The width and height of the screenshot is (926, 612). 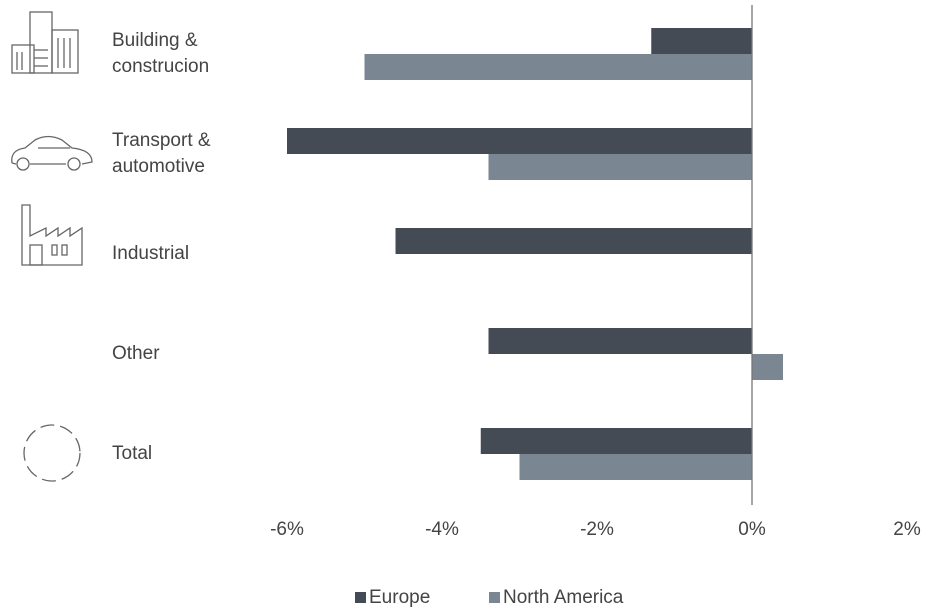 I want to click on category-label: Total, so click(x=132, y=453).